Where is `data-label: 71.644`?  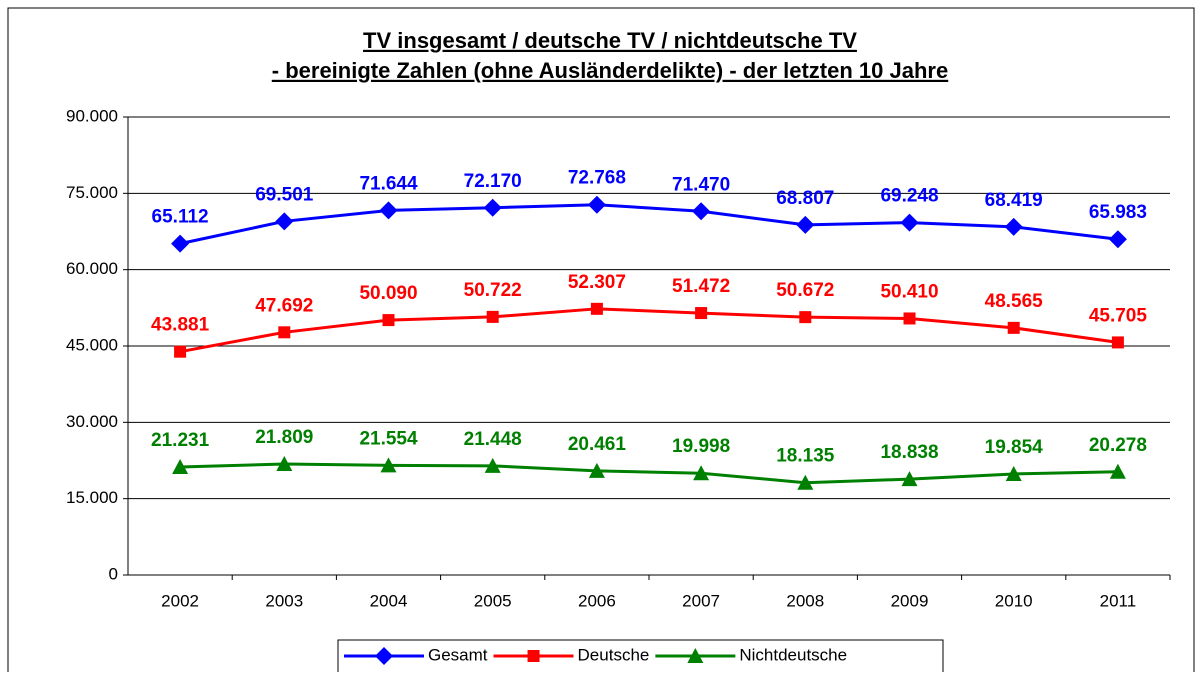
data-label: 71.644 is located at coordinates (388, 183).